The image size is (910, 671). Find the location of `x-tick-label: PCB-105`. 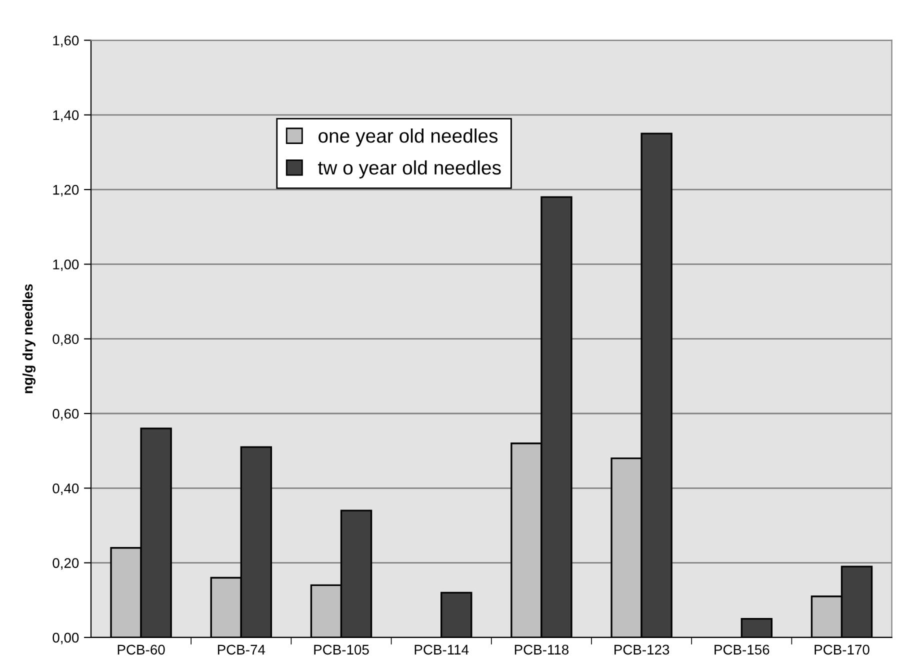

x-tick-label: PCB-105 is located at coordinates (341, 649).